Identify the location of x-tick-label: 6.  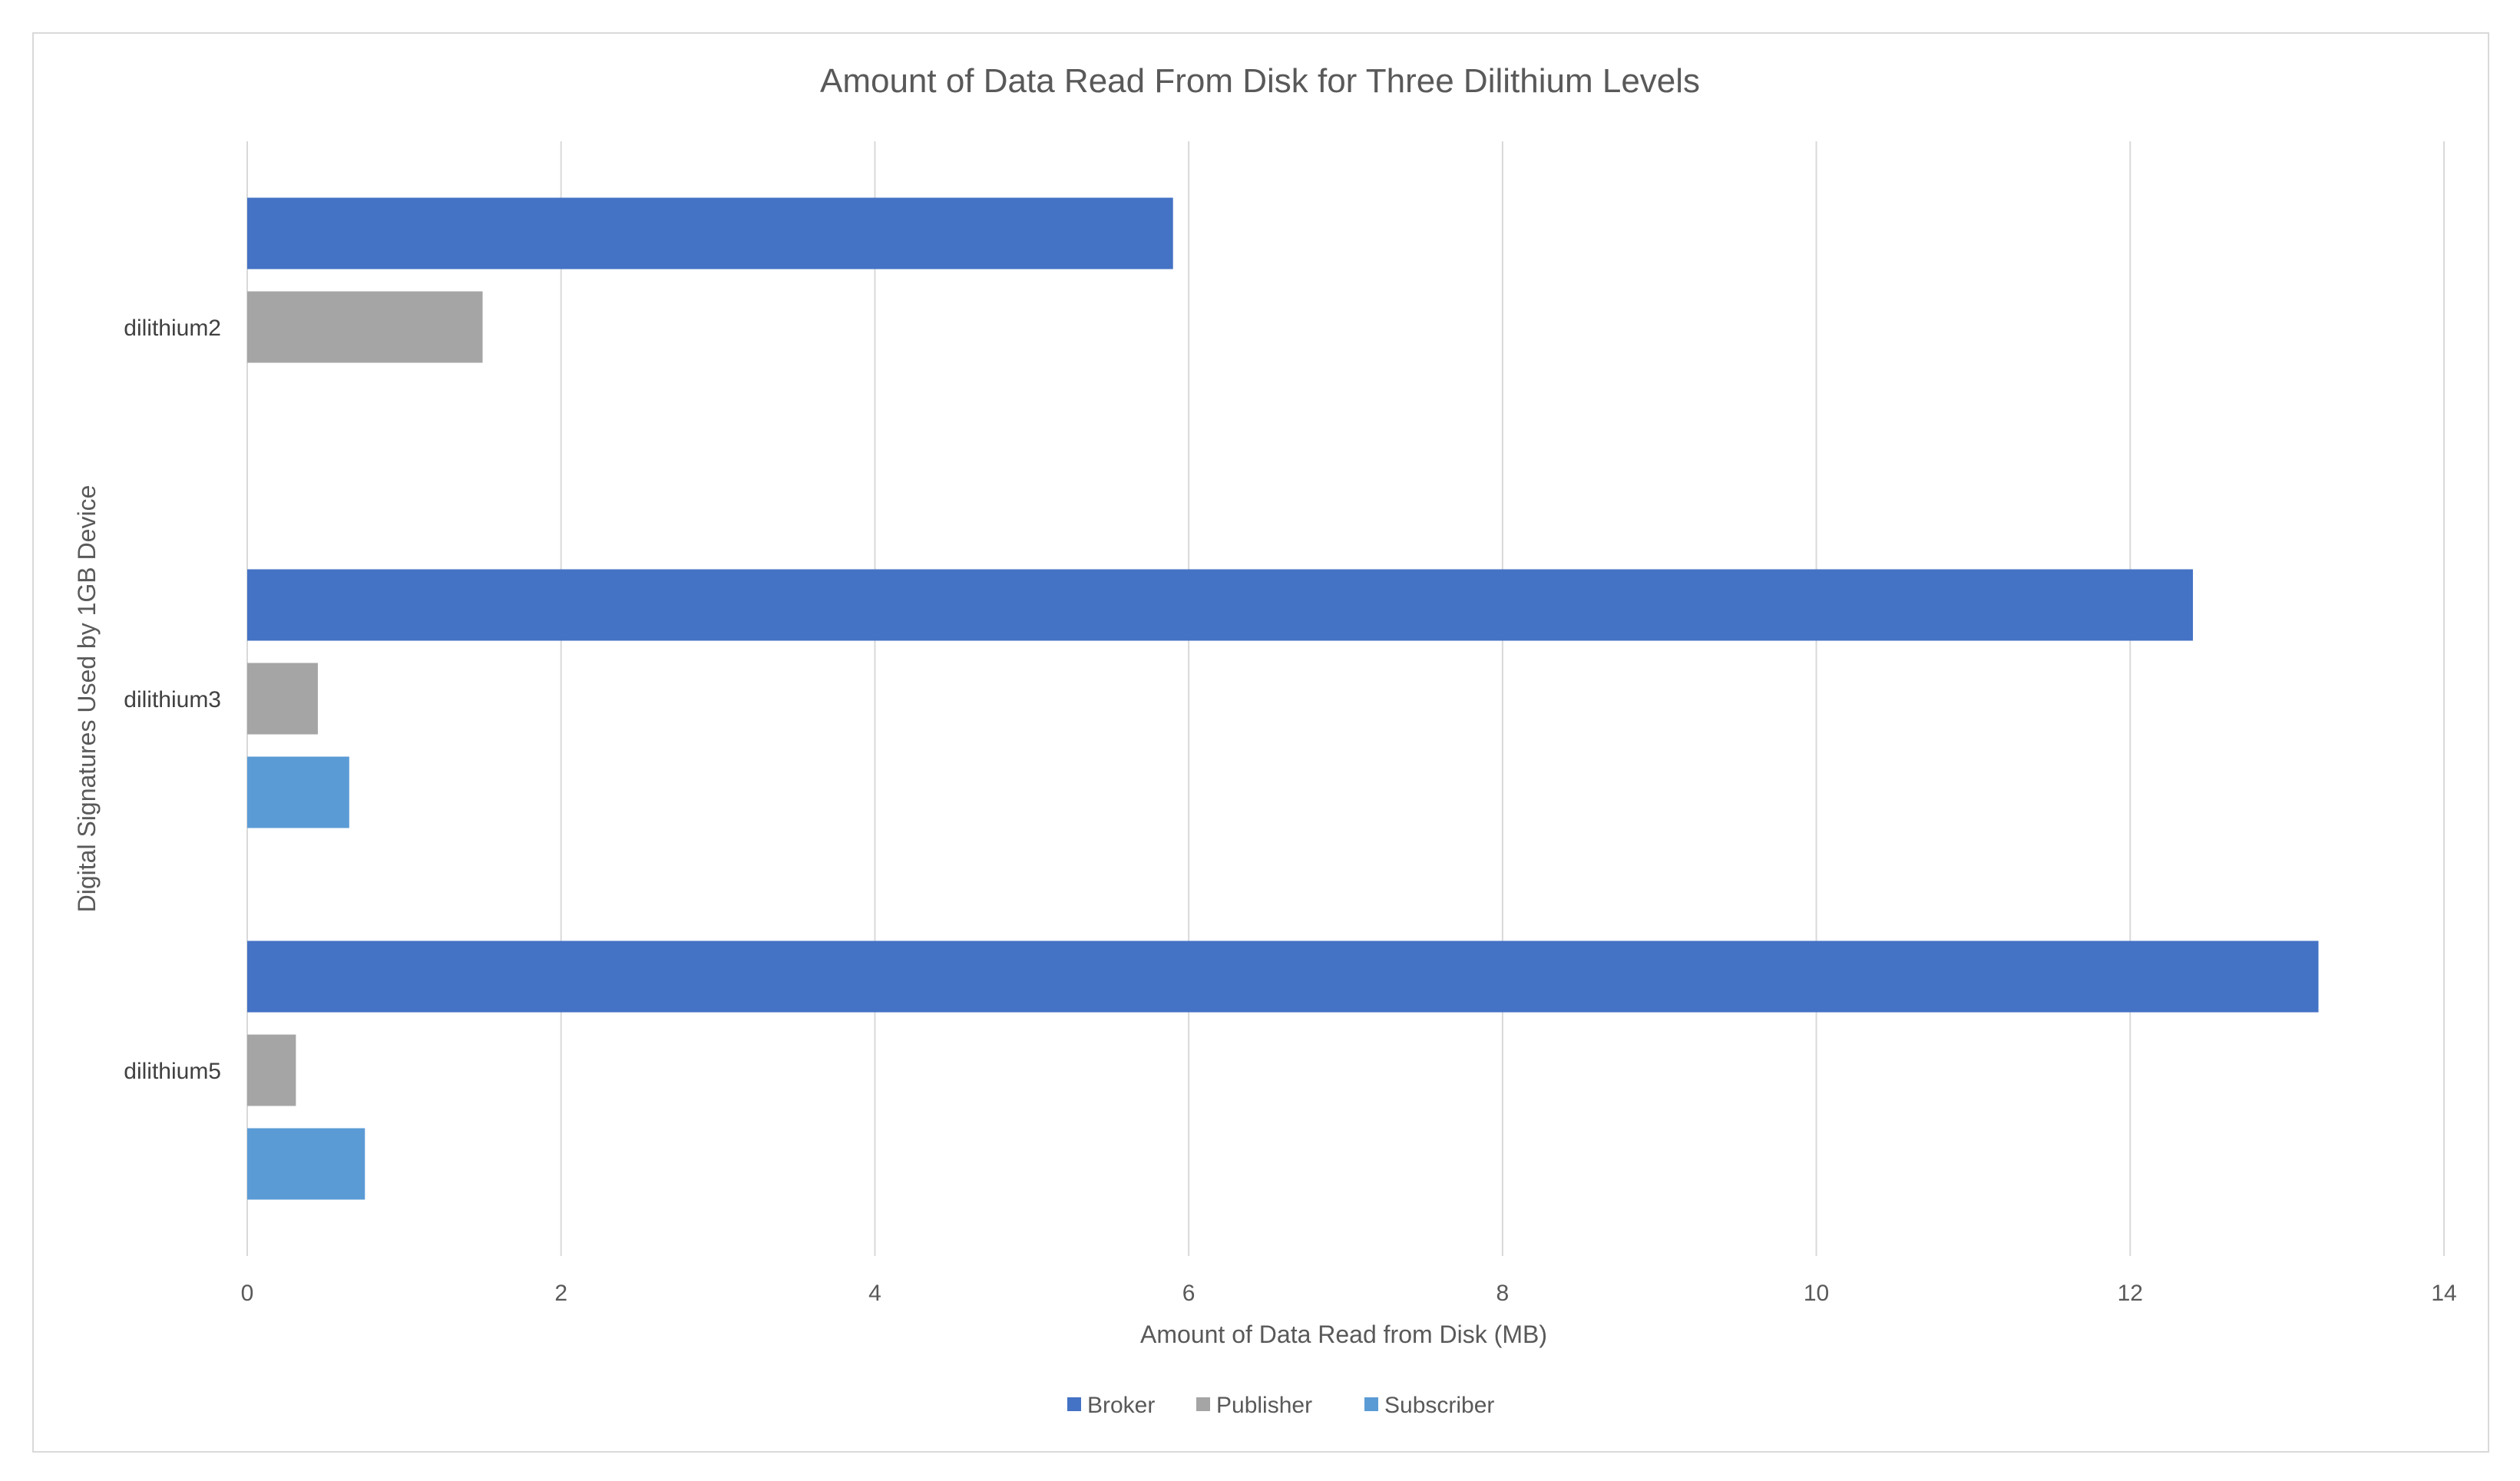
(1189, 1293).